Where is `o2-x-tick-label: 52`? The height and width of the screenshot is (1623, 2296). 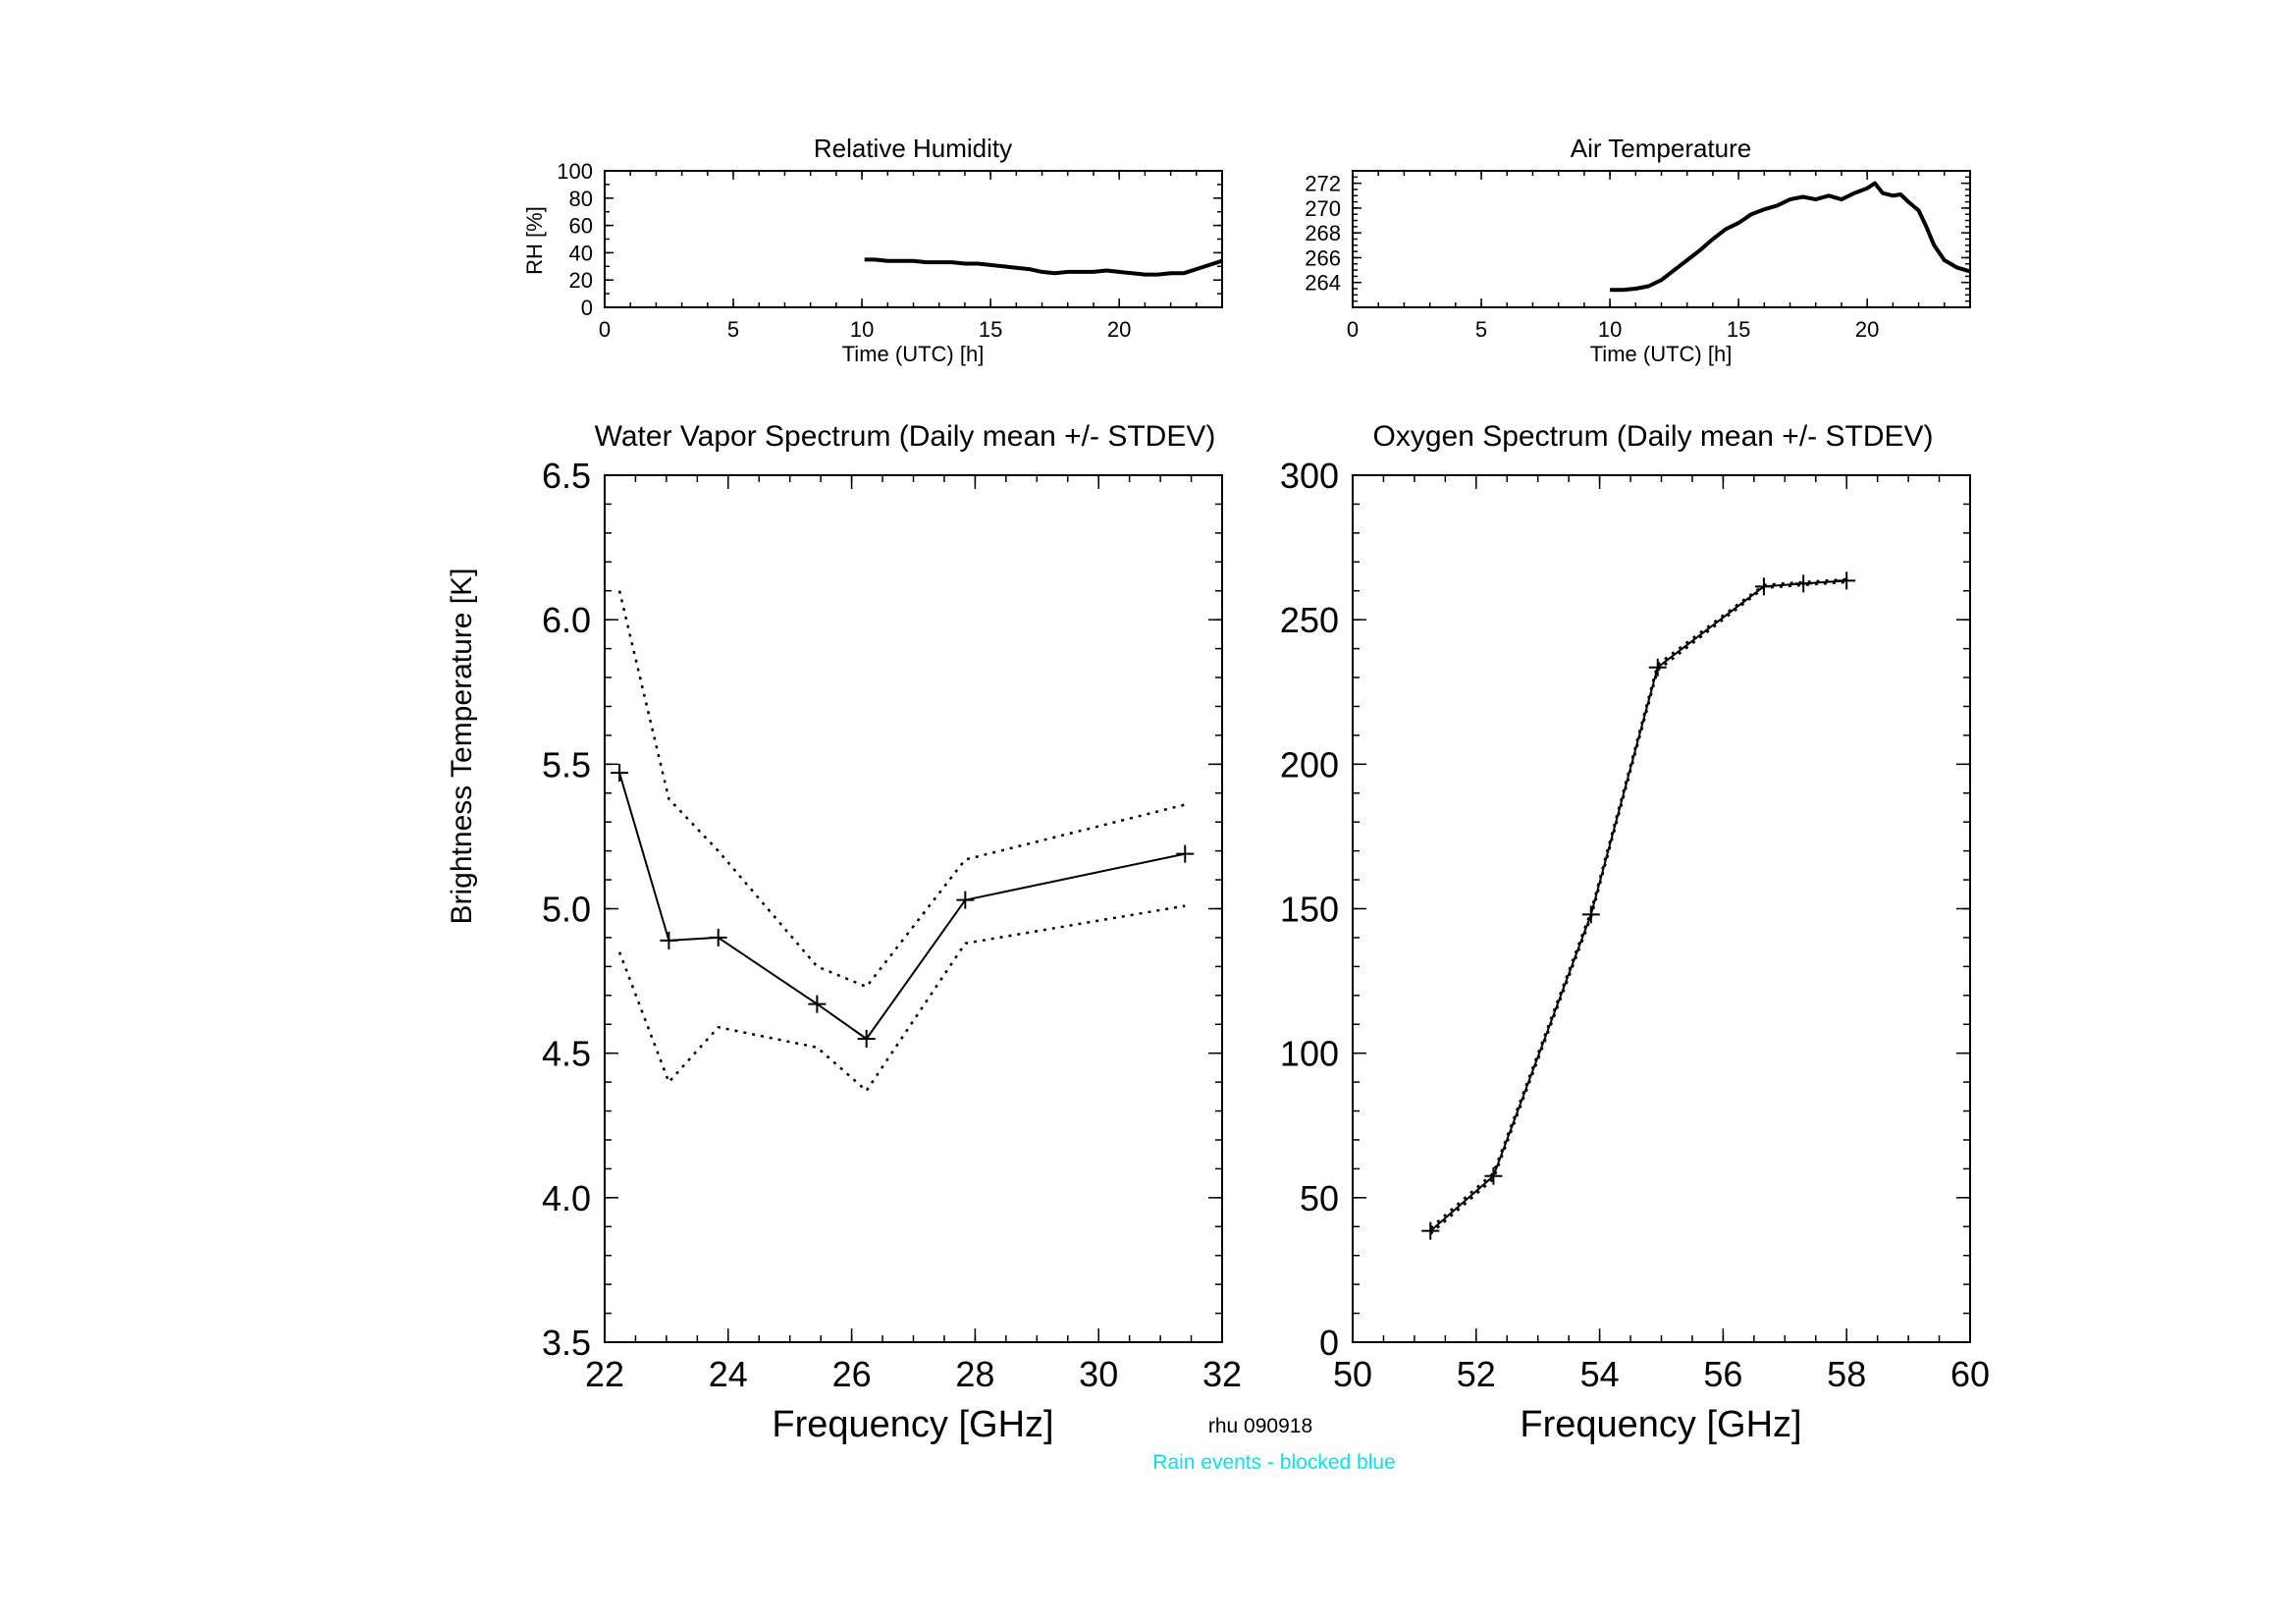 o2-x-tick-label: 52 is located at coordinates (1476, 1374).